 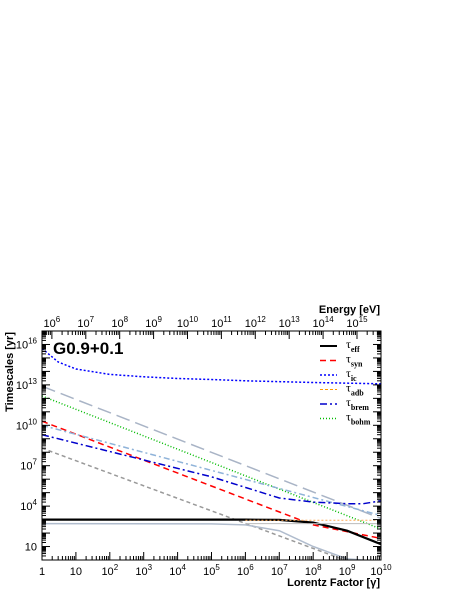 What do you see at coordinates (28, 505) in the screenshot?
I see `y-tick-label: 10⁴` at bounding box center [28, 505].